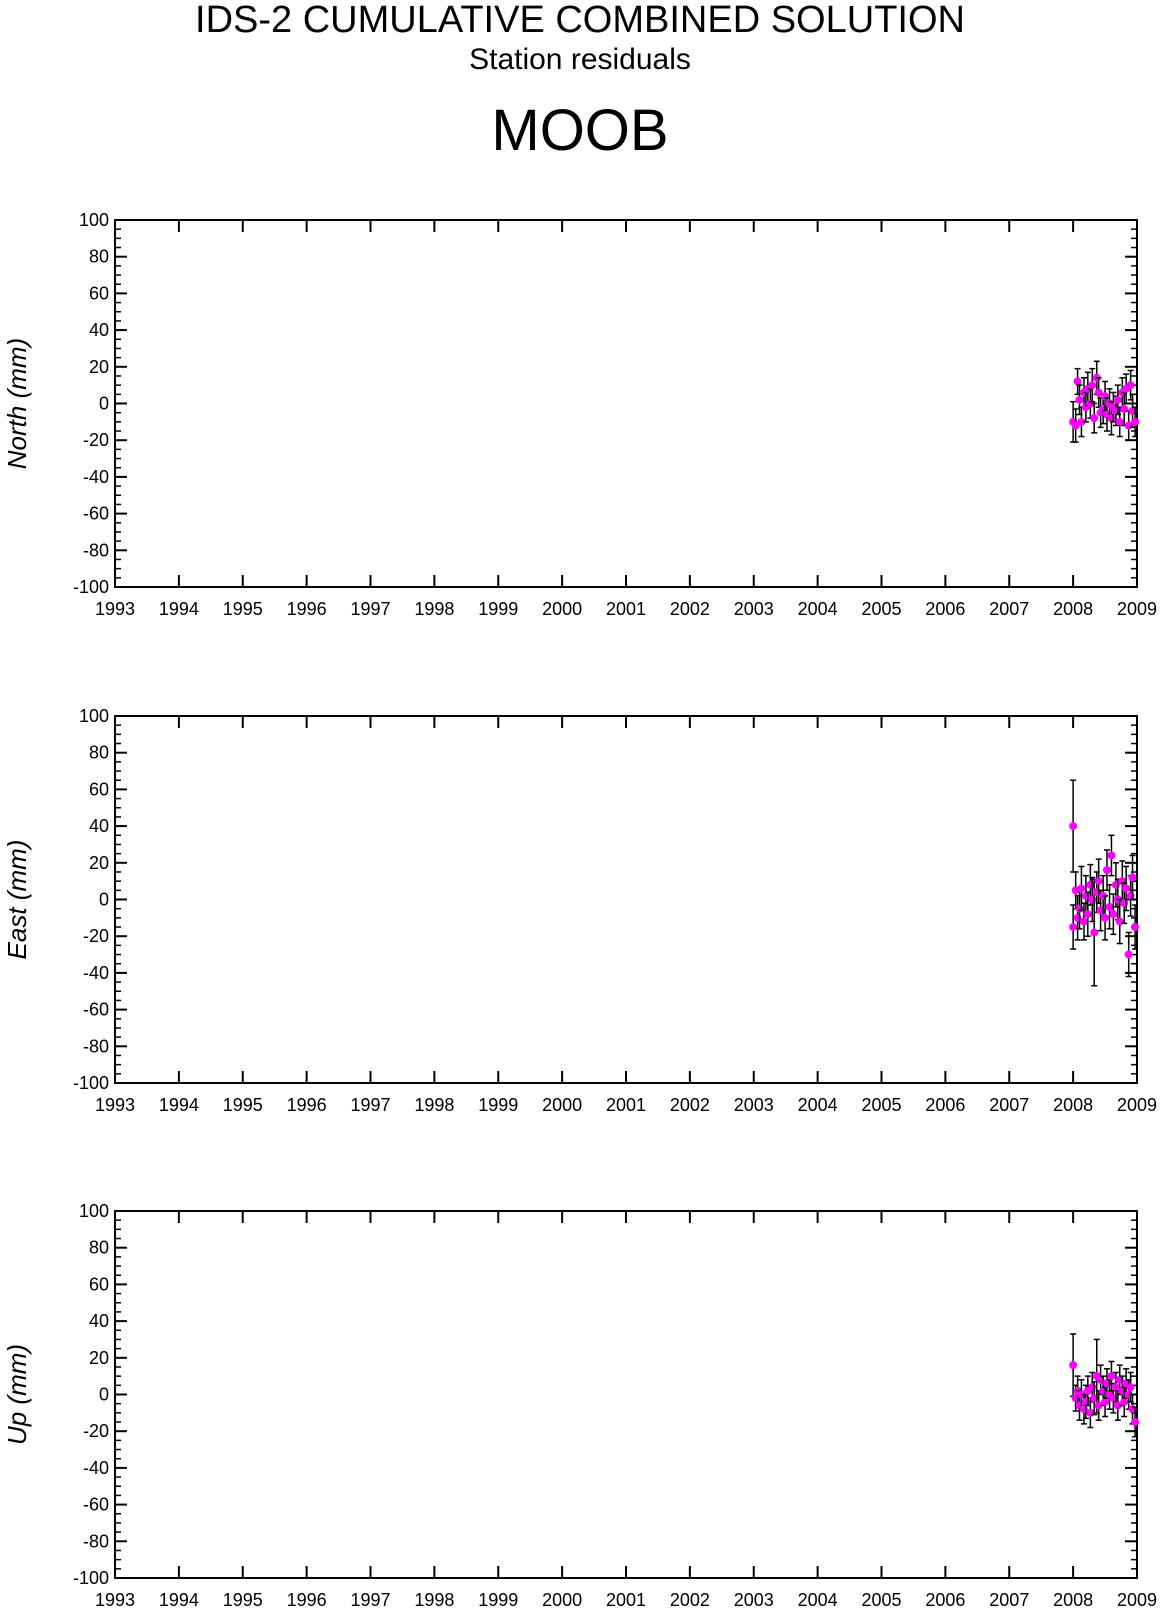 The height and width of the screenshot is (1621, 1160). What do you see at coordinates (1104, 883) in the screenshot?
I see `series-east` at bounding box center [1104, 883].